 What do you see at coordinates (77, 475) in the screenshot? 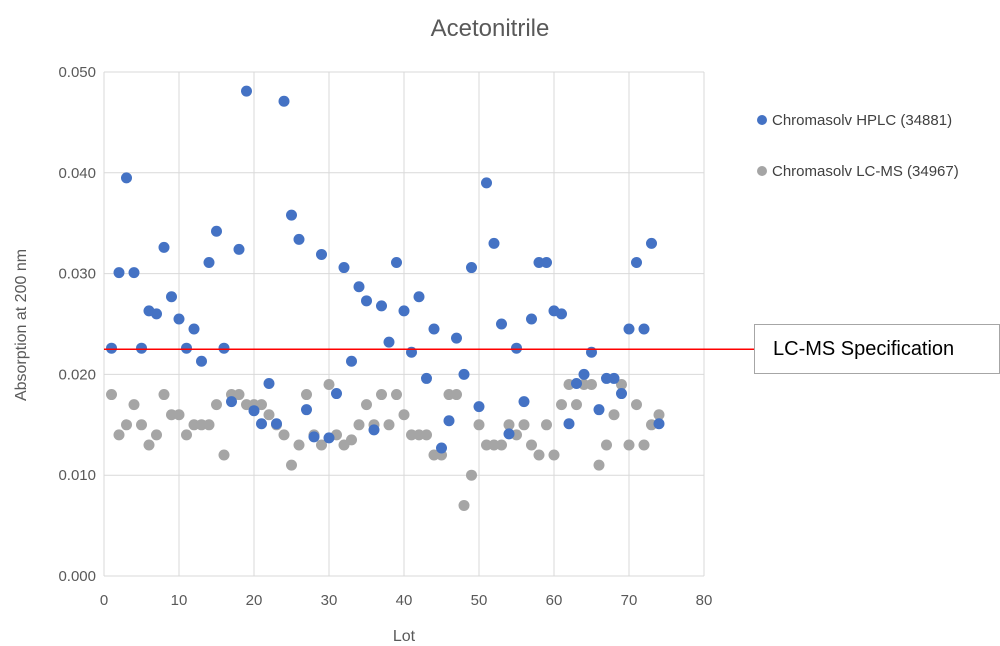
I see `y-tick-label: 0.010` at bounding box center [77, 475].